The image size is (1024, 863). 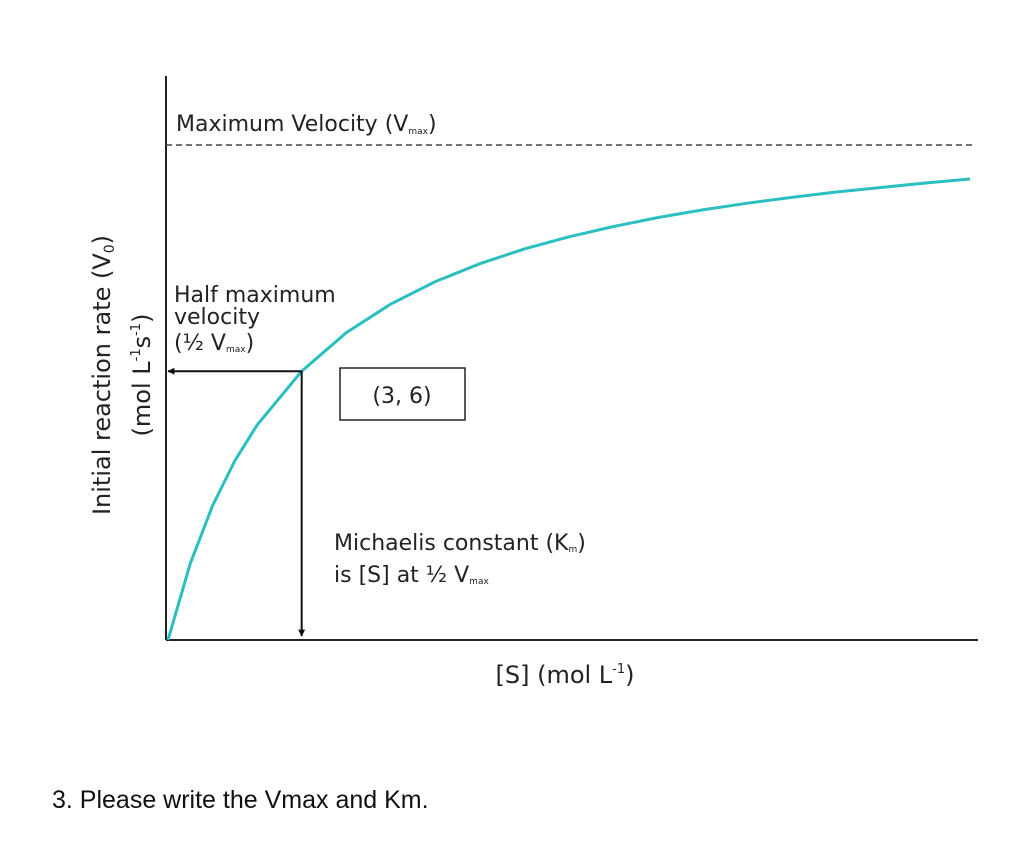 What do you see at coordinates (306, 124) in the screenshot?
I see `vmax-annotation: Maximum Velocity (Vmax)` at bounding box center [306, 124].